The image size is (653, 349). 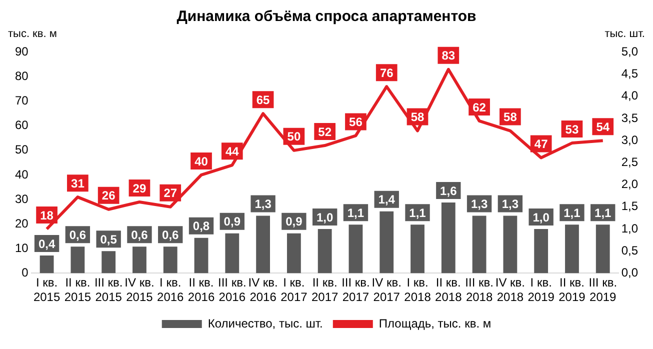 What do you see at coordinates (21, 125) in the screenshot?
I see `y-tick-label: 60` at bounding box center [21, 125].